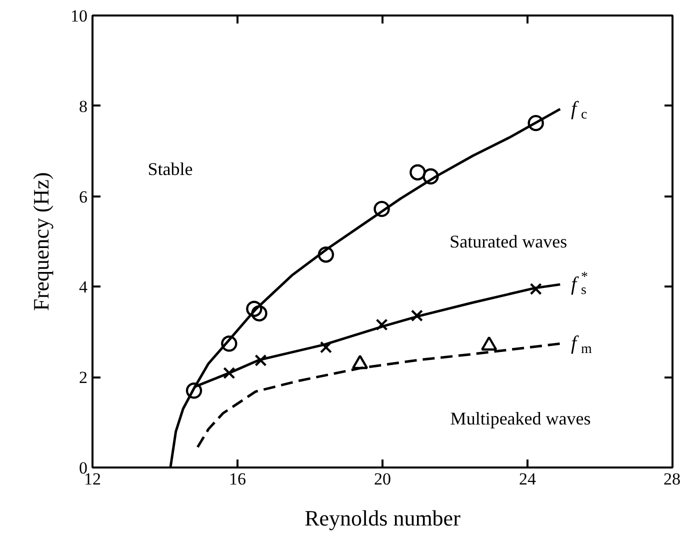 The image size is (680, 544). What do you see at coordinates (581, 345) in the screenshot?
I see `series-label: fm` at bounding box center [581, 345].